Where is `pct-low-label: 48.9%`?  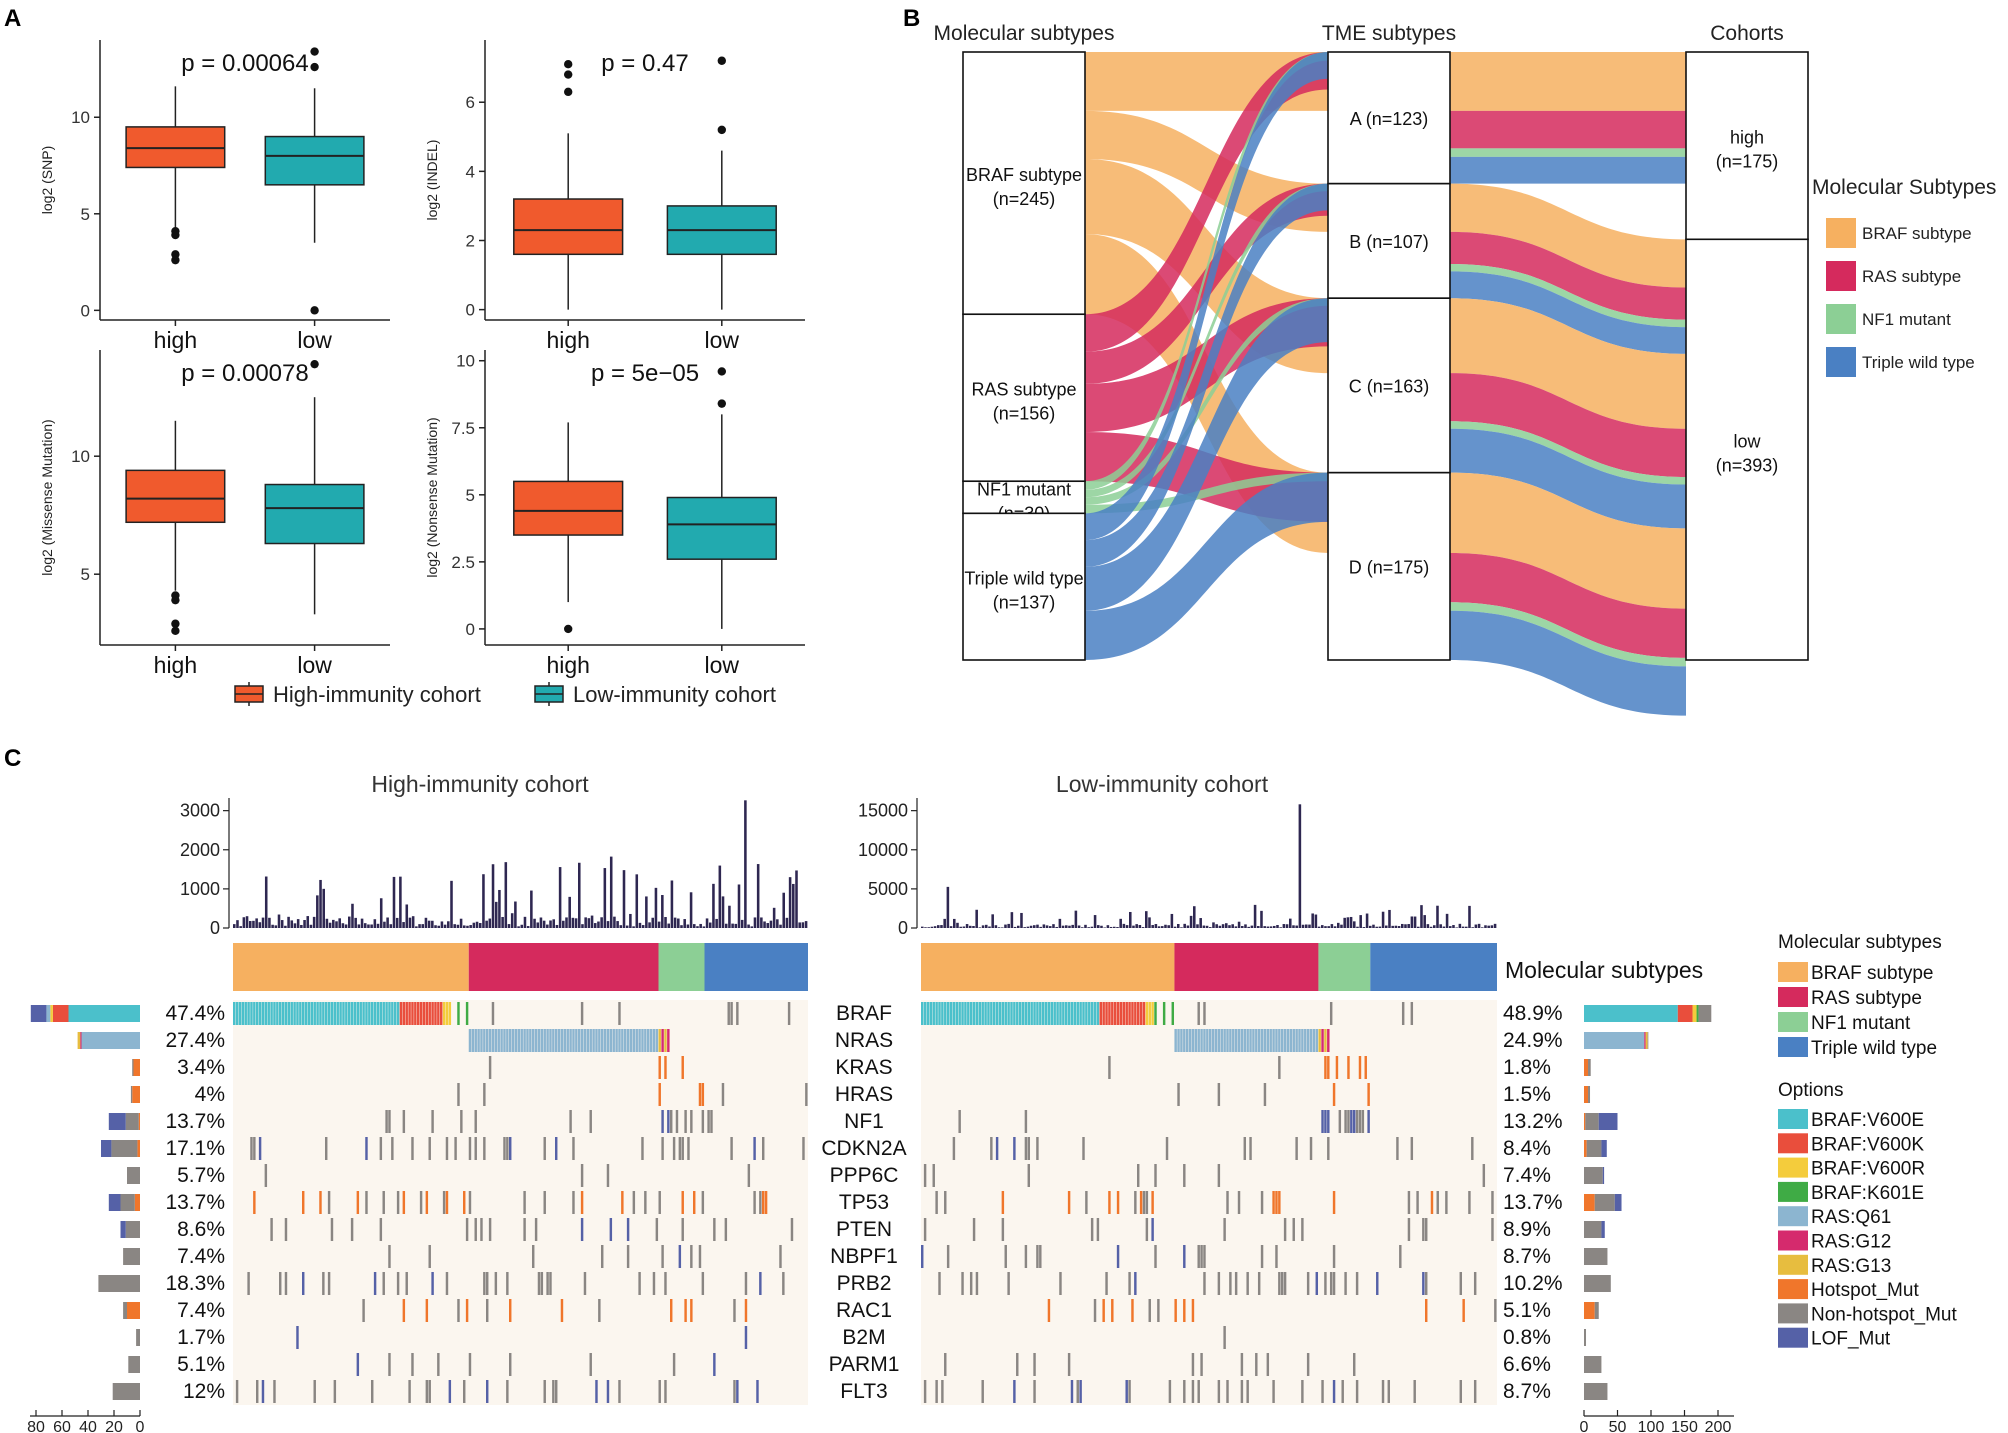 pct-low-label: 48.9% is located at coordinates (1533, 1013).